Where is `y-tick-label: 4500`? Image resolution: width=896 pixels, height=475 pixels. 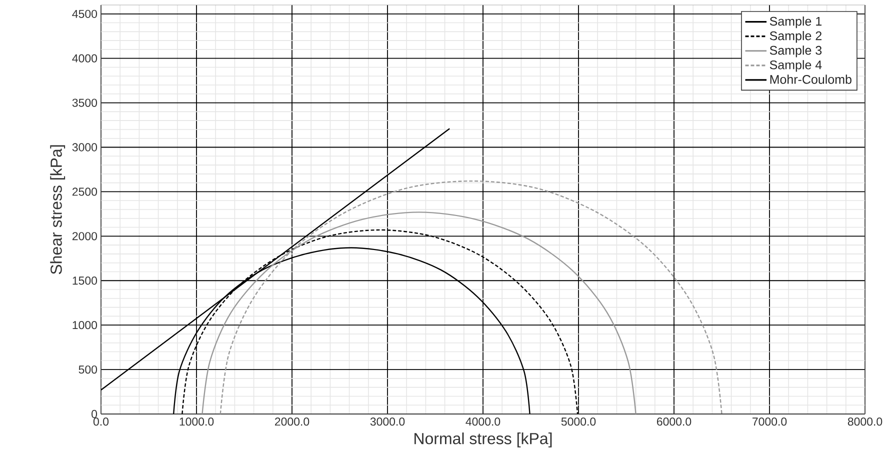
y-tick-label: 4500 is located at coordinates (85, 14).